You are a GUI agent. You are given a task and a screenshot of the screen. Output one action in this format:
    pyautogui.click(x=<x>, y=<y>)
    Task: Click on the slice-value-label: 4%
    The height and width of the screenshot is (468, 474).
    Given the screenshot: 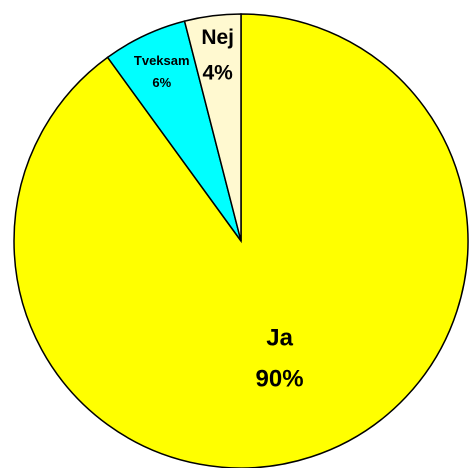 What is the action you would take?
    pyautogui.click(x=217, y=73)
    